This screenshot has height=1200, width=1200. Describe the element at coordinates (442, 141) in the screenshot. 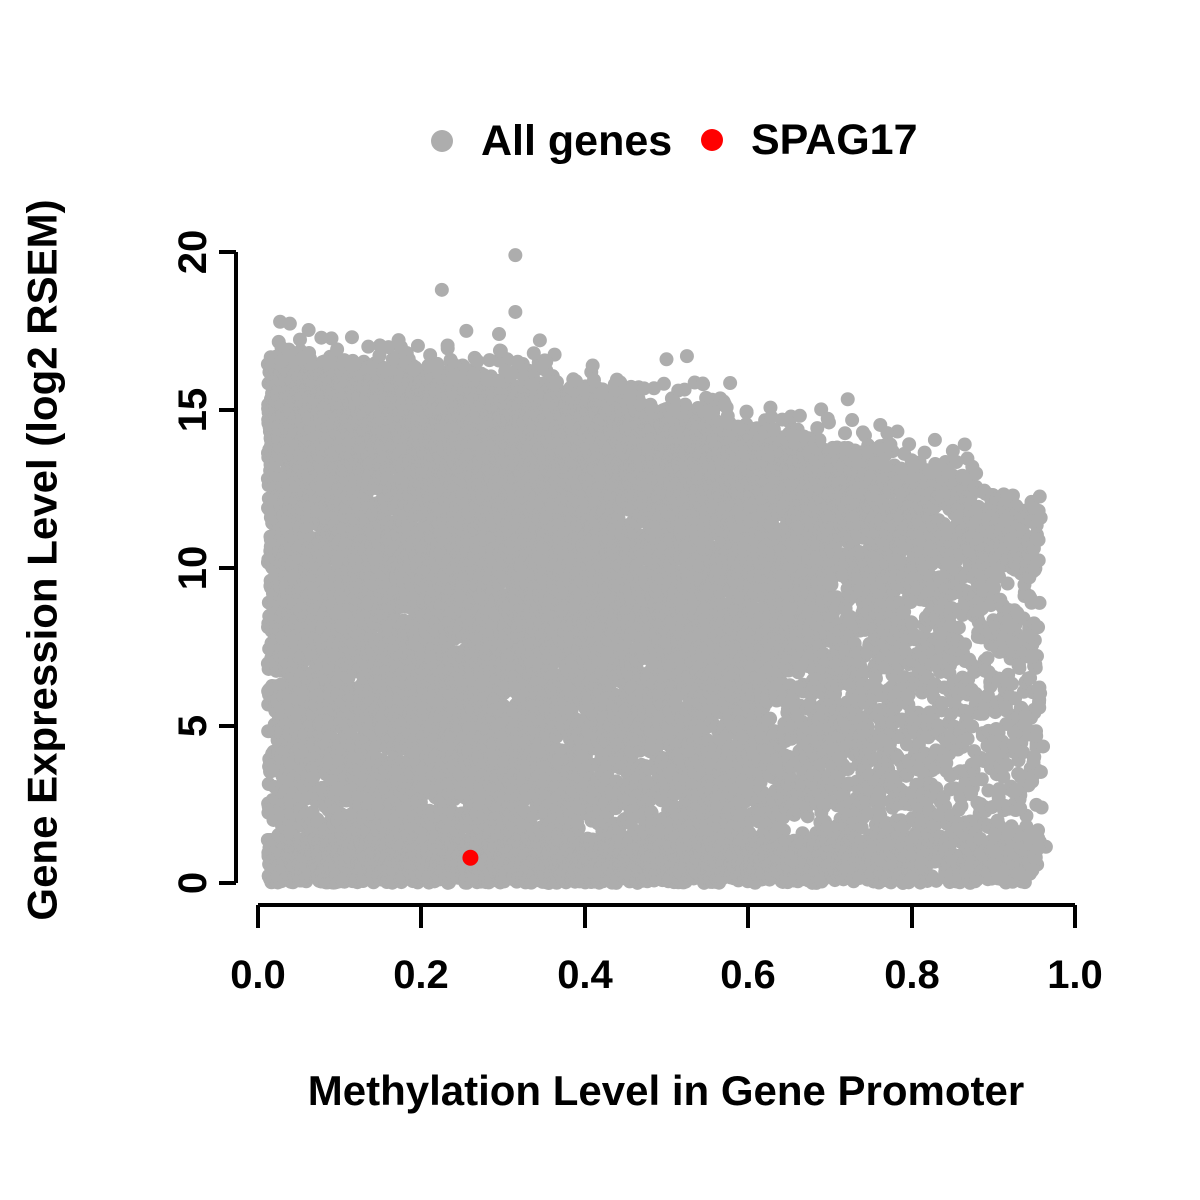

I see `legend-marker-all-genes-icon` at that location.